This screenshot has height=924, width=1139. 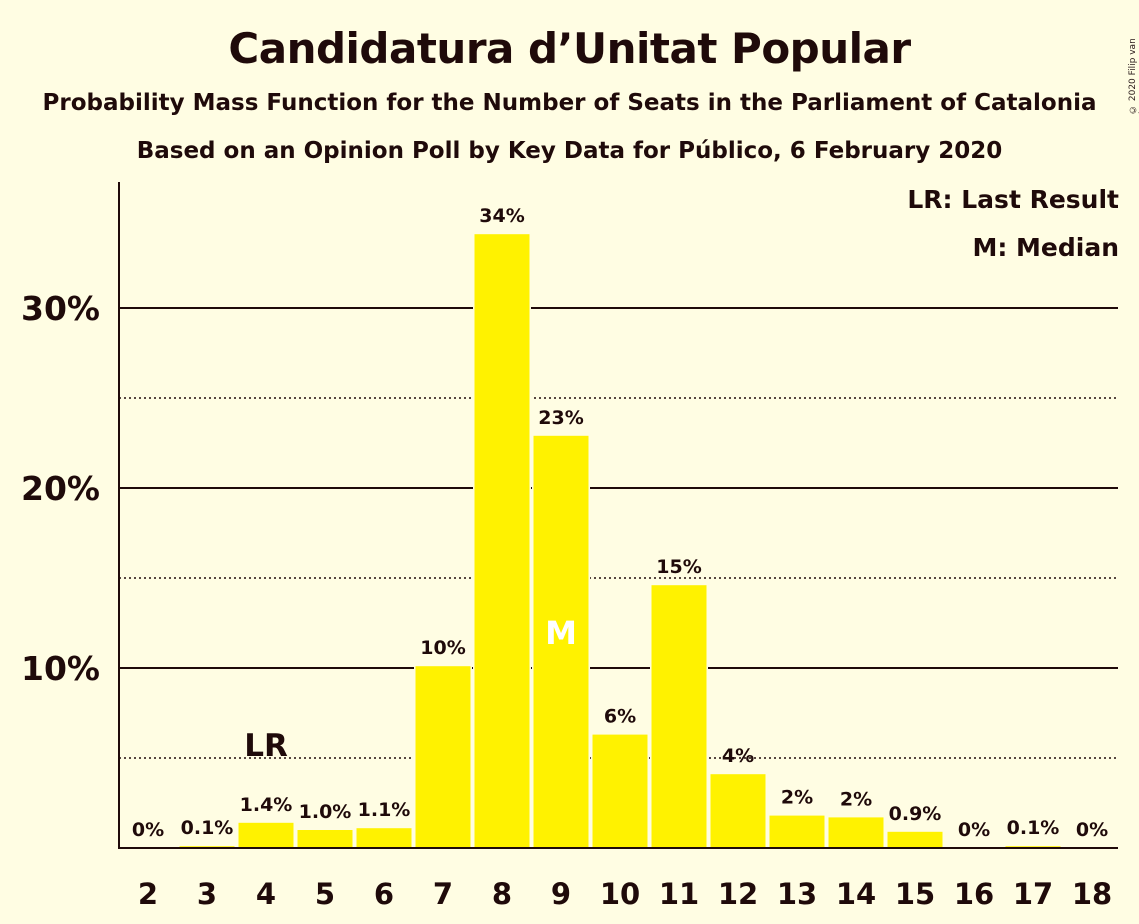 What do you see at coordinates (797, 894) in the screenshot?
I see `x-tick-label-13: 13` at bounding box center [797, 894].